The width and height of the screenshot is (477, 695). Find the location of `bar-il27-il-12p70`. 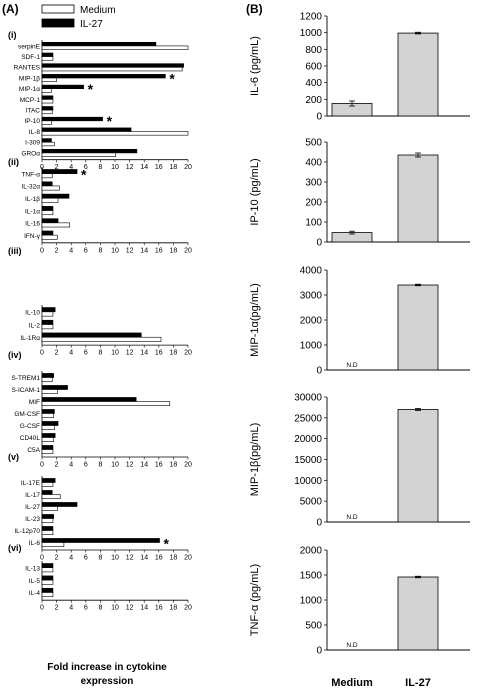

bar-il27-il-12p70 is located at coordinates (47, 528).